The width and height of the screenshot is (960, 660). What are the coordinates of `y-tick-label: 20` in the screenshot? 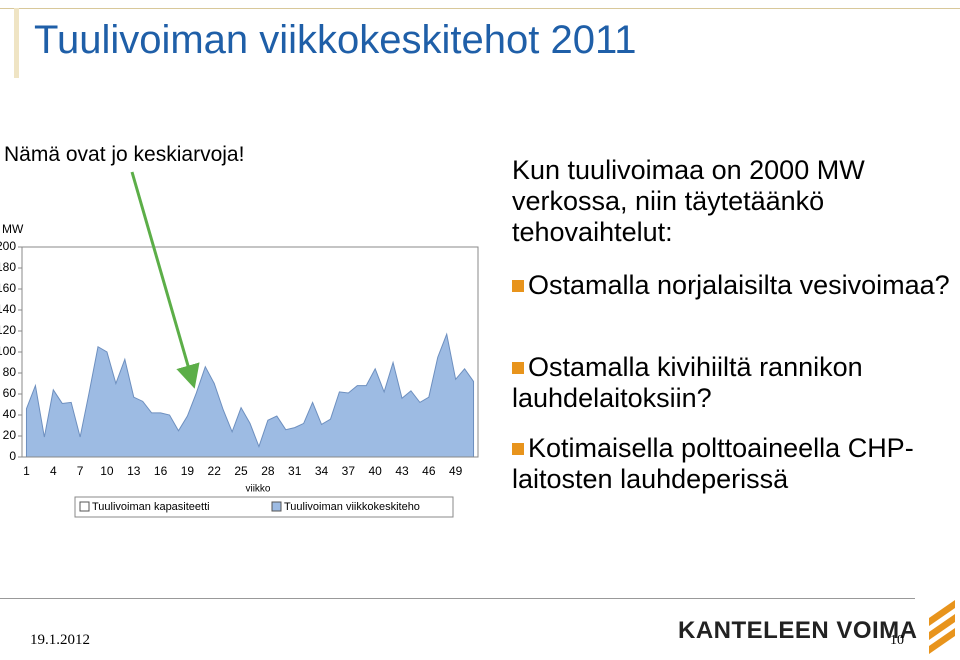 It's located at (10, 435).